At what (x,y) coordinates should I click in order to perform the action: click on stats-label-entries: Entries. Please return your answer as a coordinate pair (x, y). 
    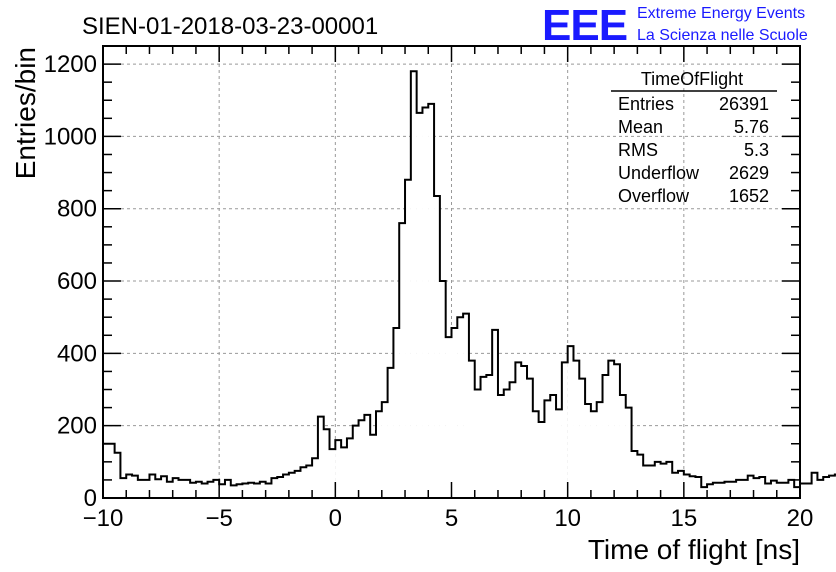
    Looking at the image, I should click on (646, 104).